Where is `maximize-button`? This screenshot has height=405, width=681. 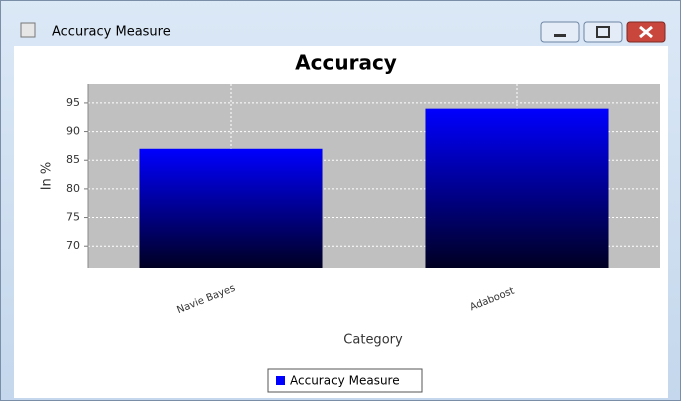
maximize-button is located at coordinates (603, 32).